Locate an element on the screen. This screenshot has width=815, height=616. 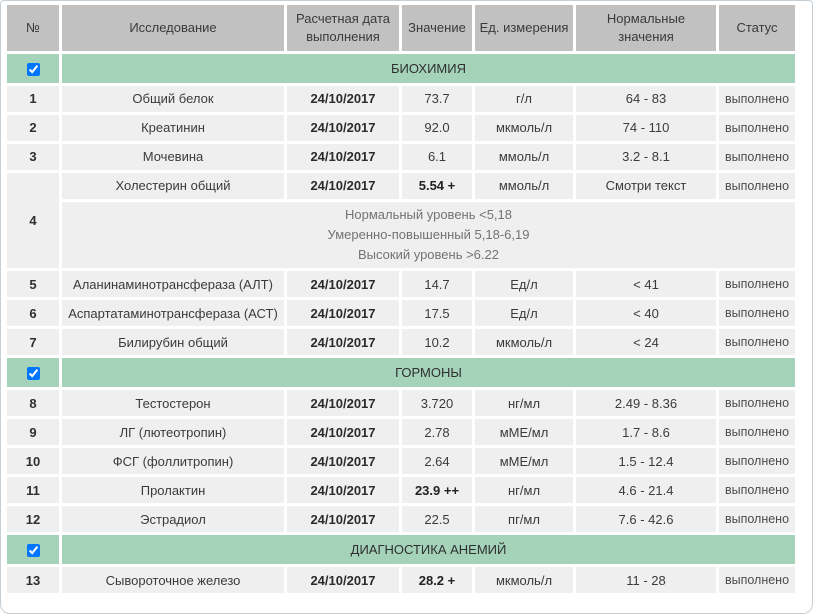
value-cell: 14.7 is located at coordinates (437, 284).